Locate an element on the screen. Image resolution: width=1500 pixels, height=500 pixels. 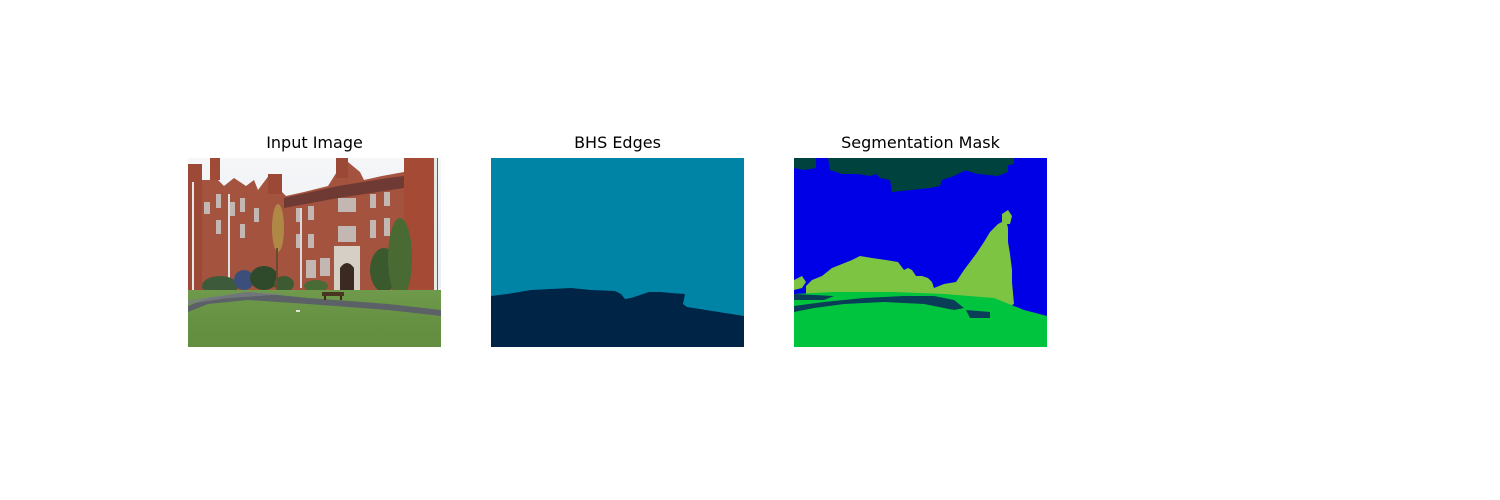
input-image-picture is located at coordinates (314, 252).